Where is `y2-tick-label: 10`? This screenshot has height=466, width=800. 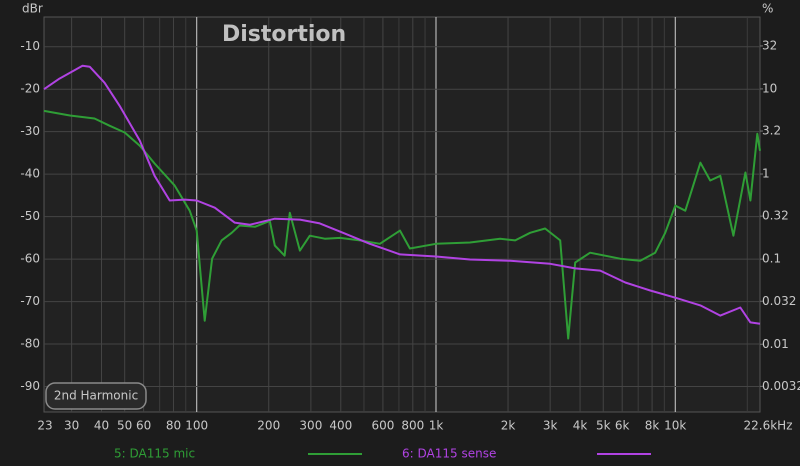 y2-tick-label: 10 is located at coordinates (769, 88).